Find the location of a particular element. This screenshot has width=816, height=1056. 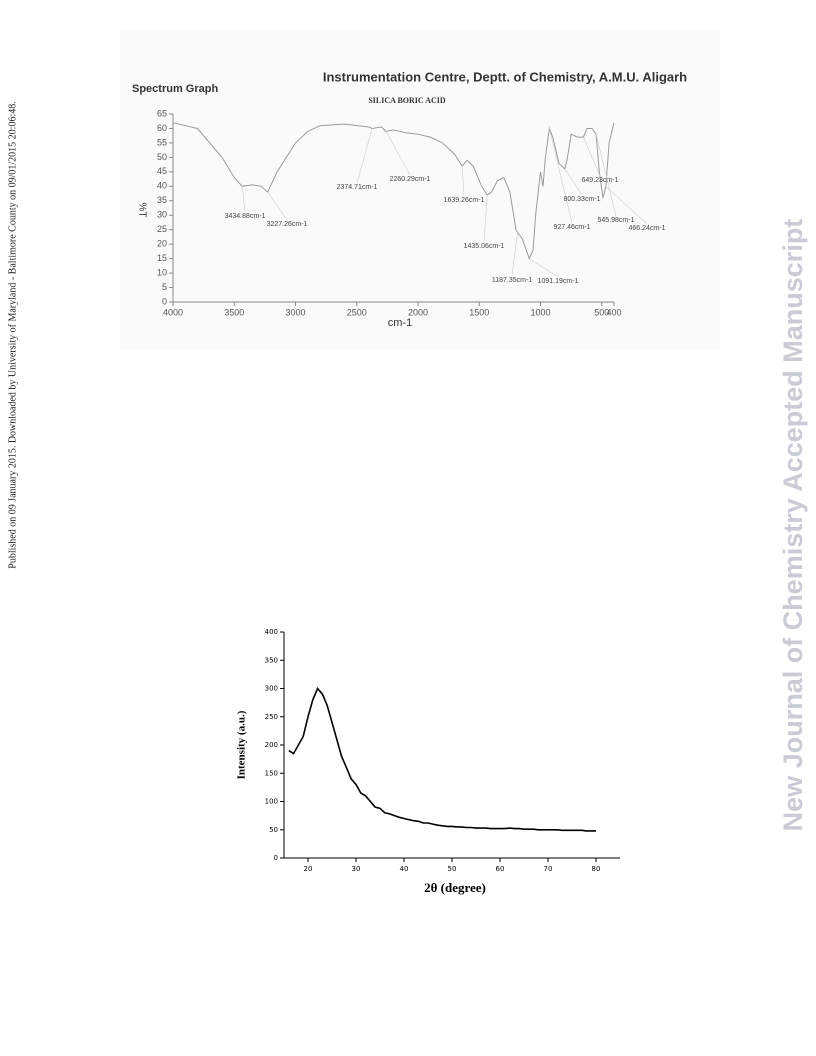

annotation: 3434.88cm-1 is located at coordinates (245, 216).